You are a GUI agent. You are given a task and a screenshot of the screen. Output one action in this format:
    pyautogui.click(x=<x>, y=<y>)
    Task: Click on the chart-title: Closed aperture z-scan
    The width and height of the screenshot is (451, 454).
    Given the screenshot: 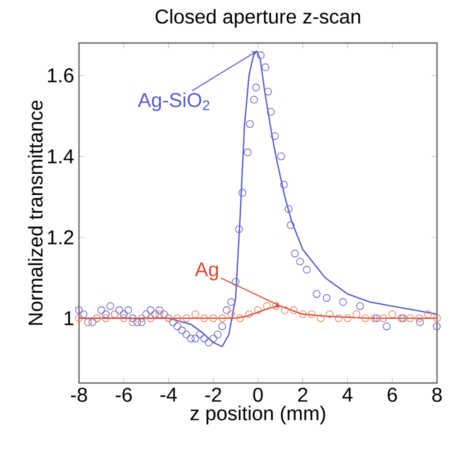 What is the action you would take?
    pyautogui.click(x=258, y=18)
    